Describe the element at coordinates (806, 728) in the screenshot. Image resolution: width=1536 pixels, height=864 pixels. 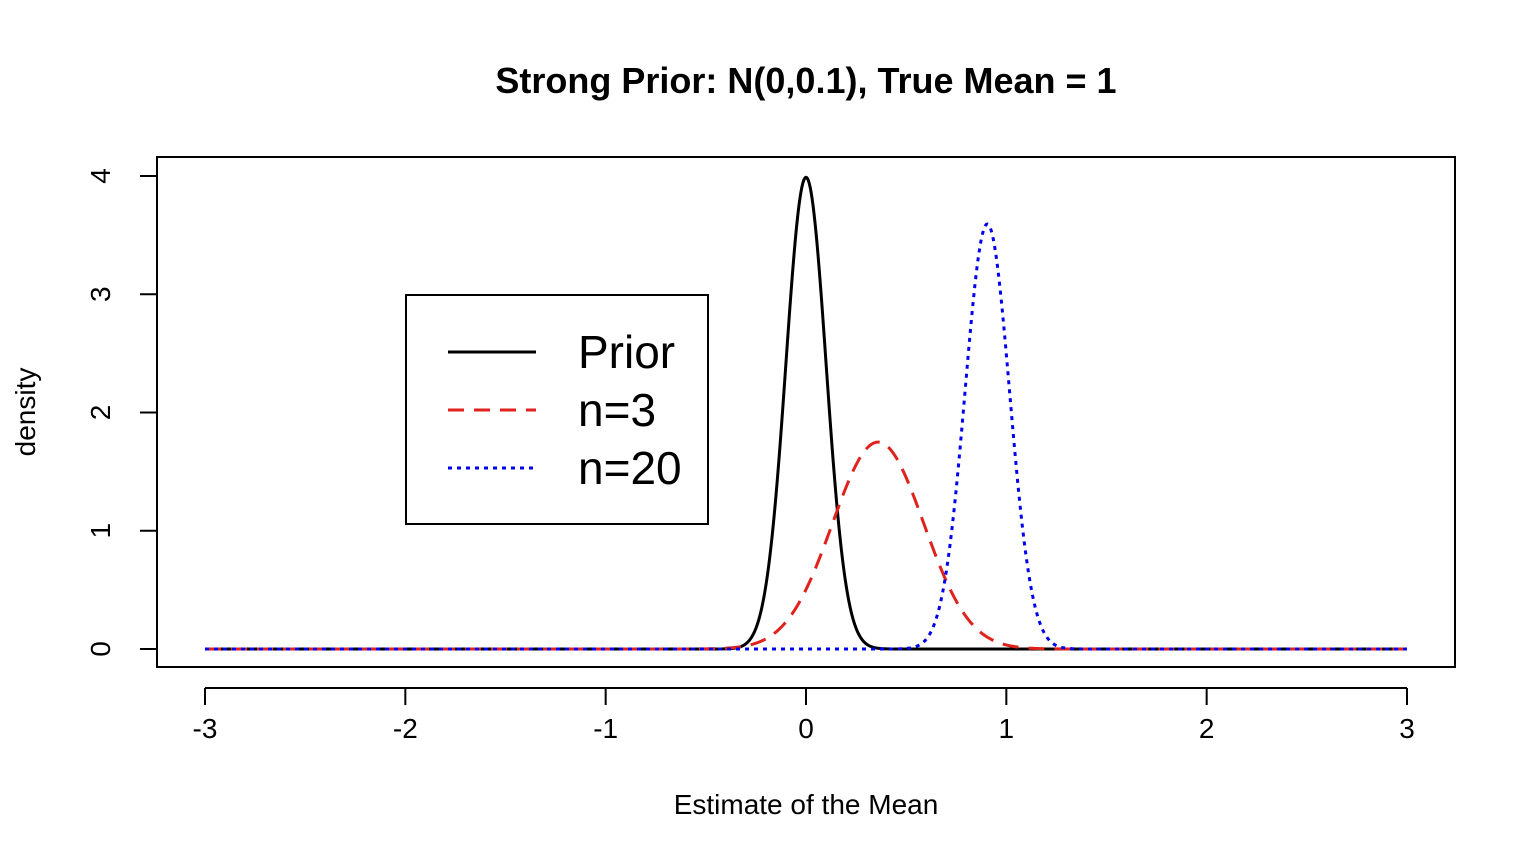
I see `x-tick-label: 0` at that location.